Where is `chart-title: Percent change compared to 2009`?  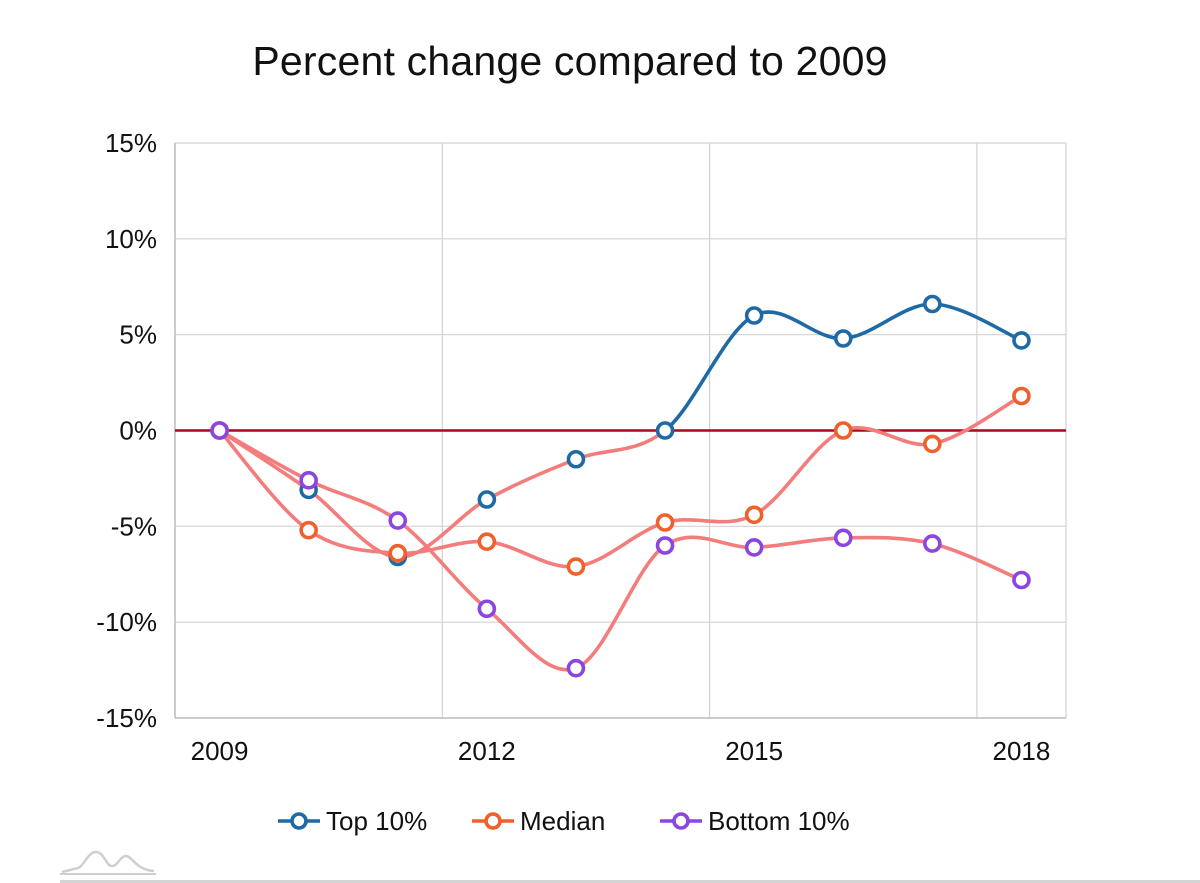 chart-title: Percent change compared to 2009 is located at coordinates (570, 61).